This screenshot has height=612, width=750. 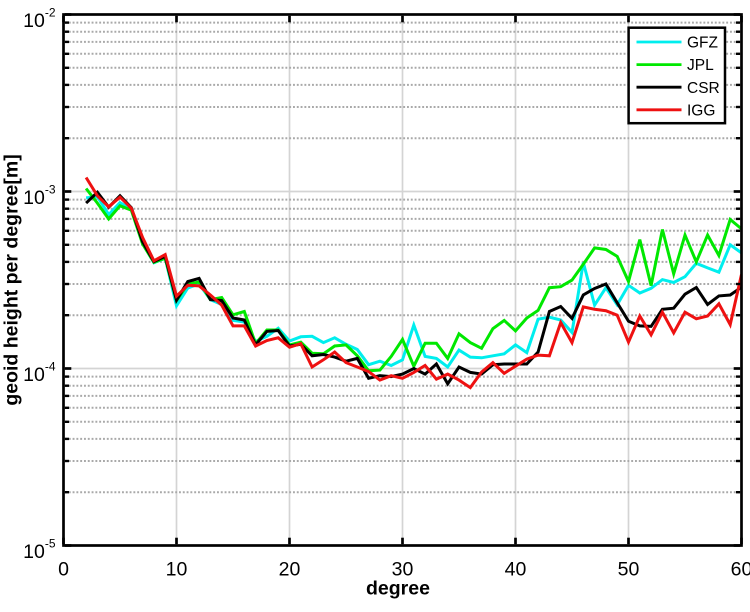 What do you see at coordinates (290, 570) in the screenshot?
I see `svg-text: 20` at bounding box center [290, 570].